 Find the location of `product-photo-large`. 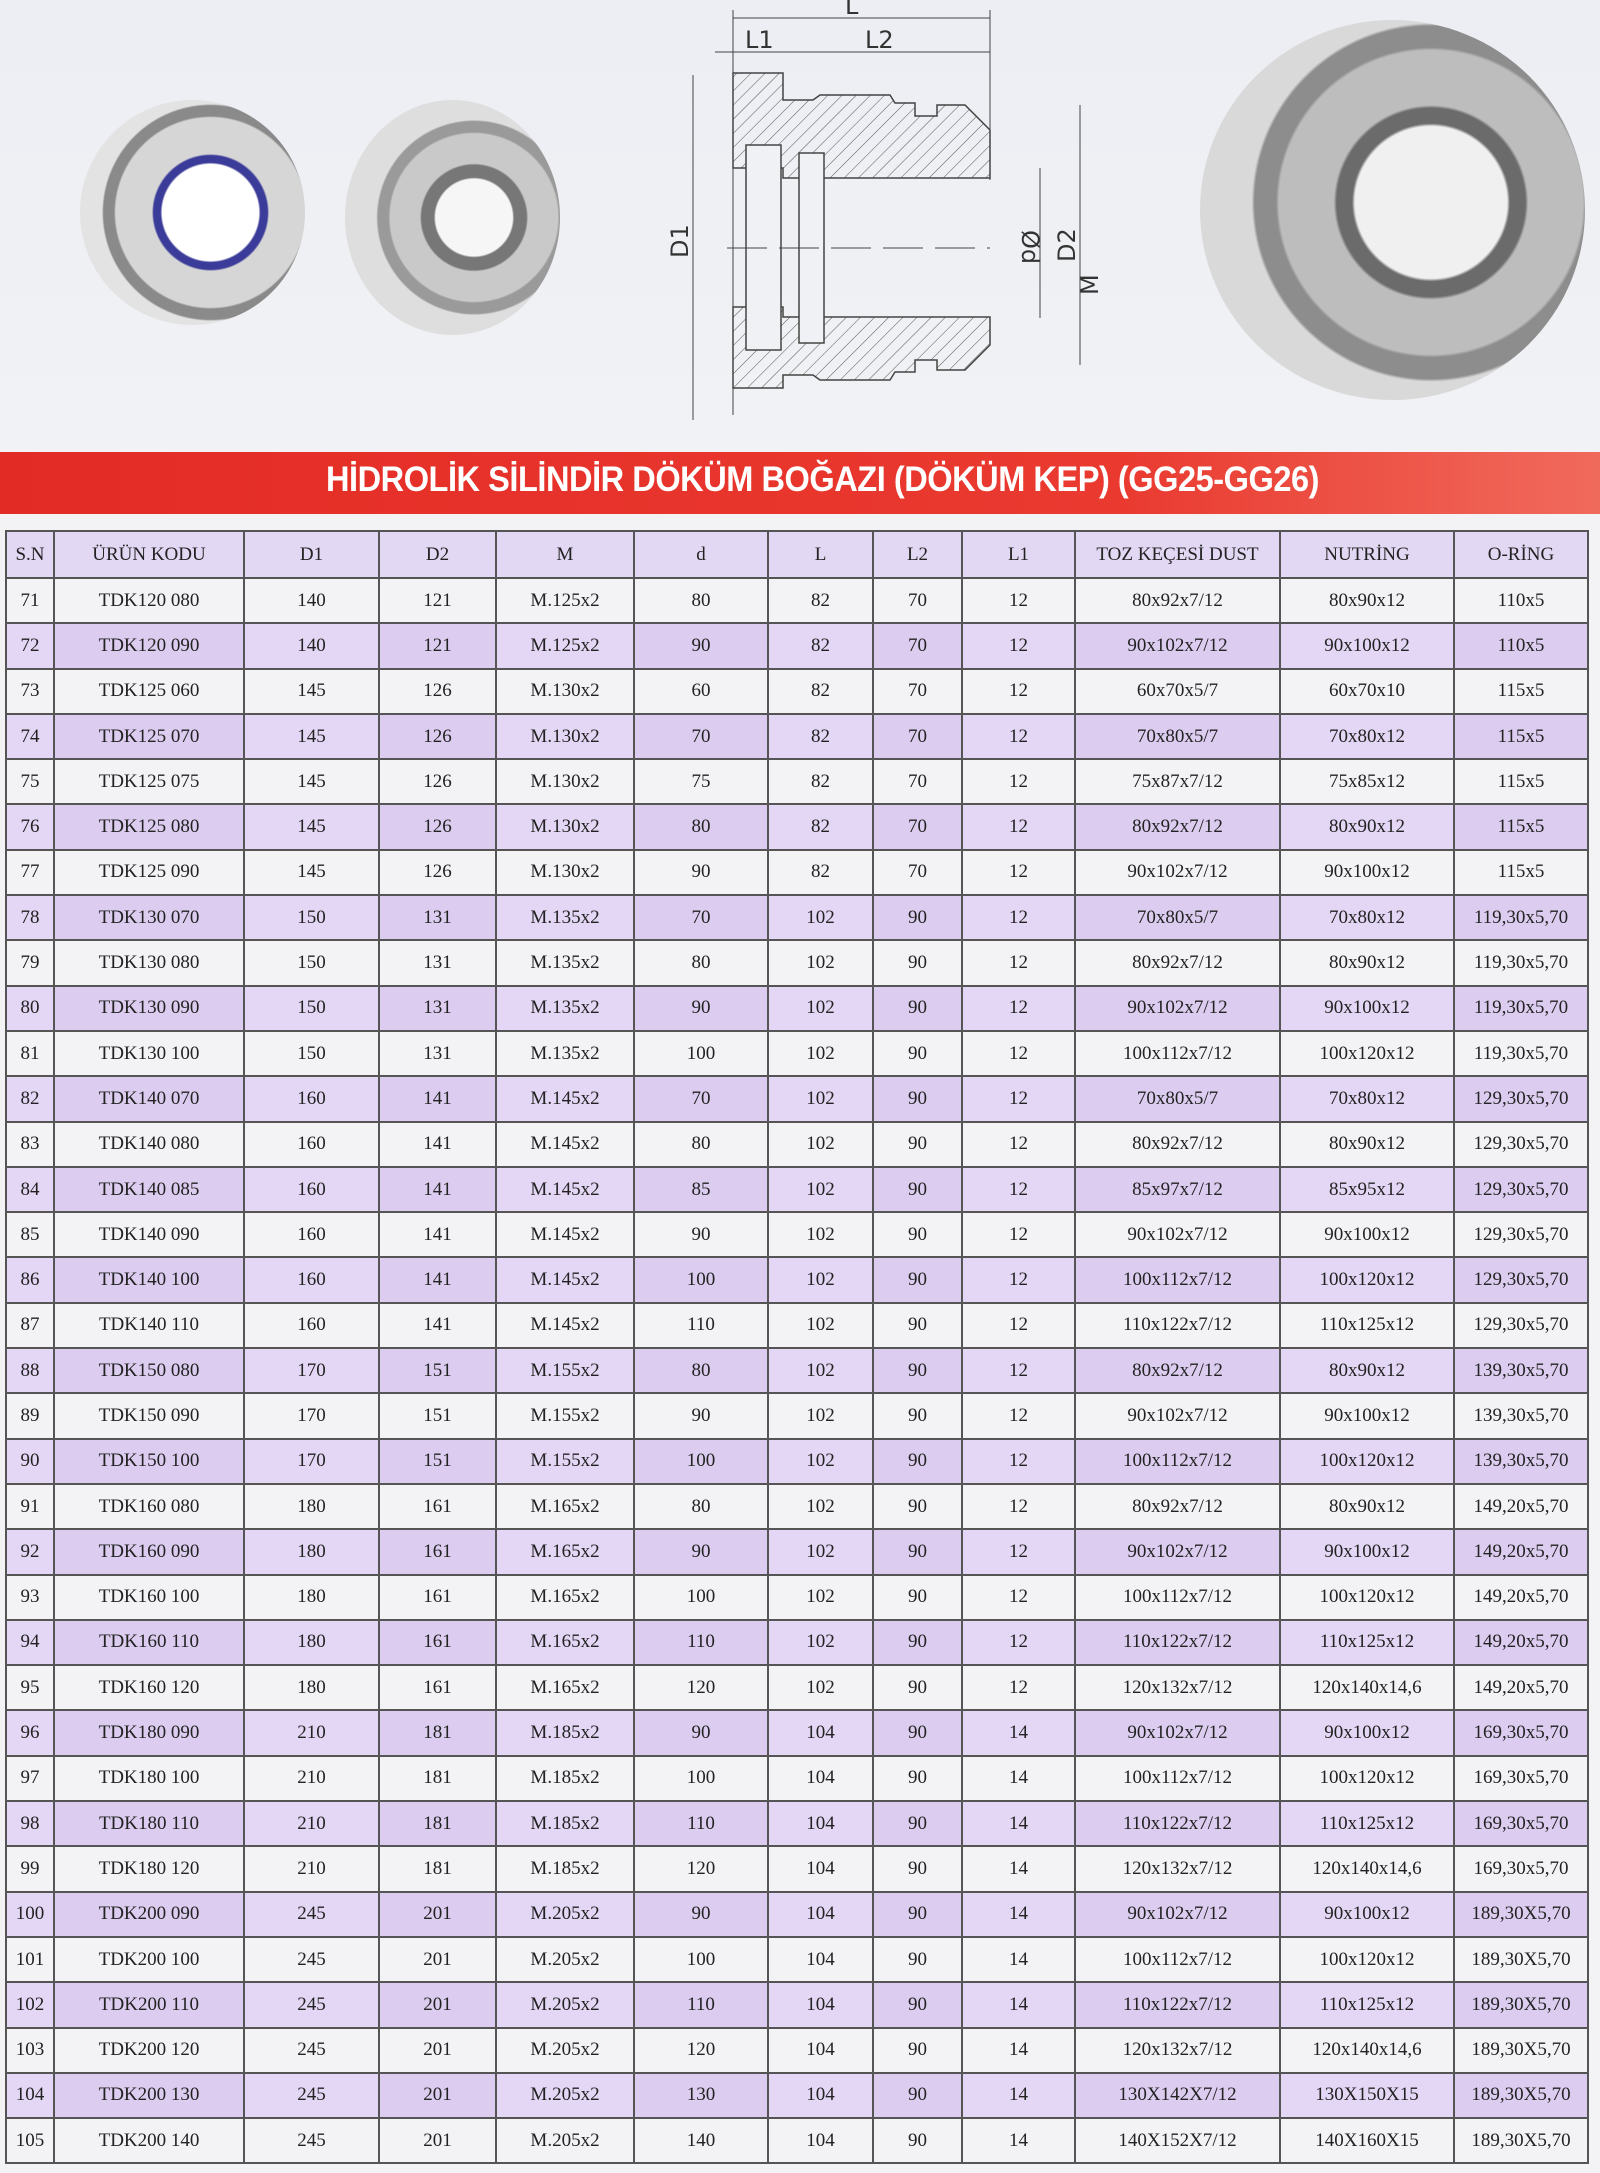

product-photo-large is located at coordinates (1392, 210).